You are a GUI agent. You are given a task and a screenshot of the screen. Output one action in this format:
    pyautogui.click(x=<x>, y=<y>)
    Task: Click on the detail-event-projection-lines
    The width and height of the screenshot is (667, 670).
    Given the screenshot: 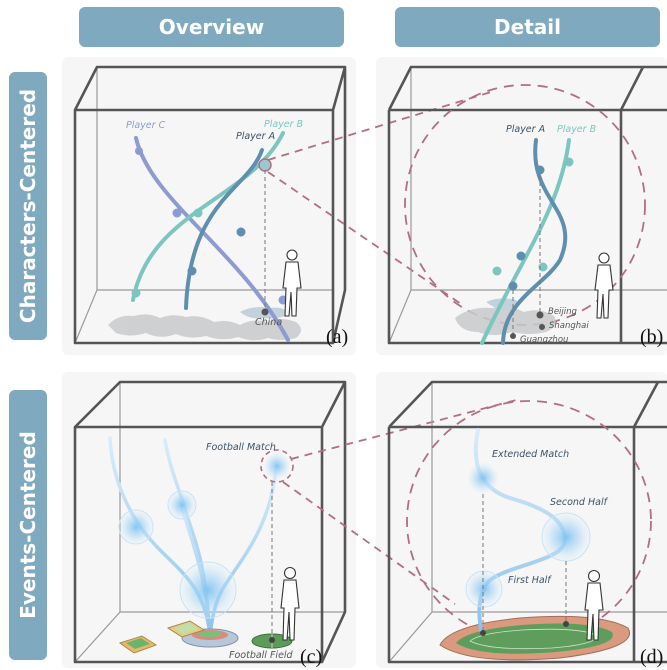 What is the action you would take?
    pyautogui.click(x=524, y=563)
    